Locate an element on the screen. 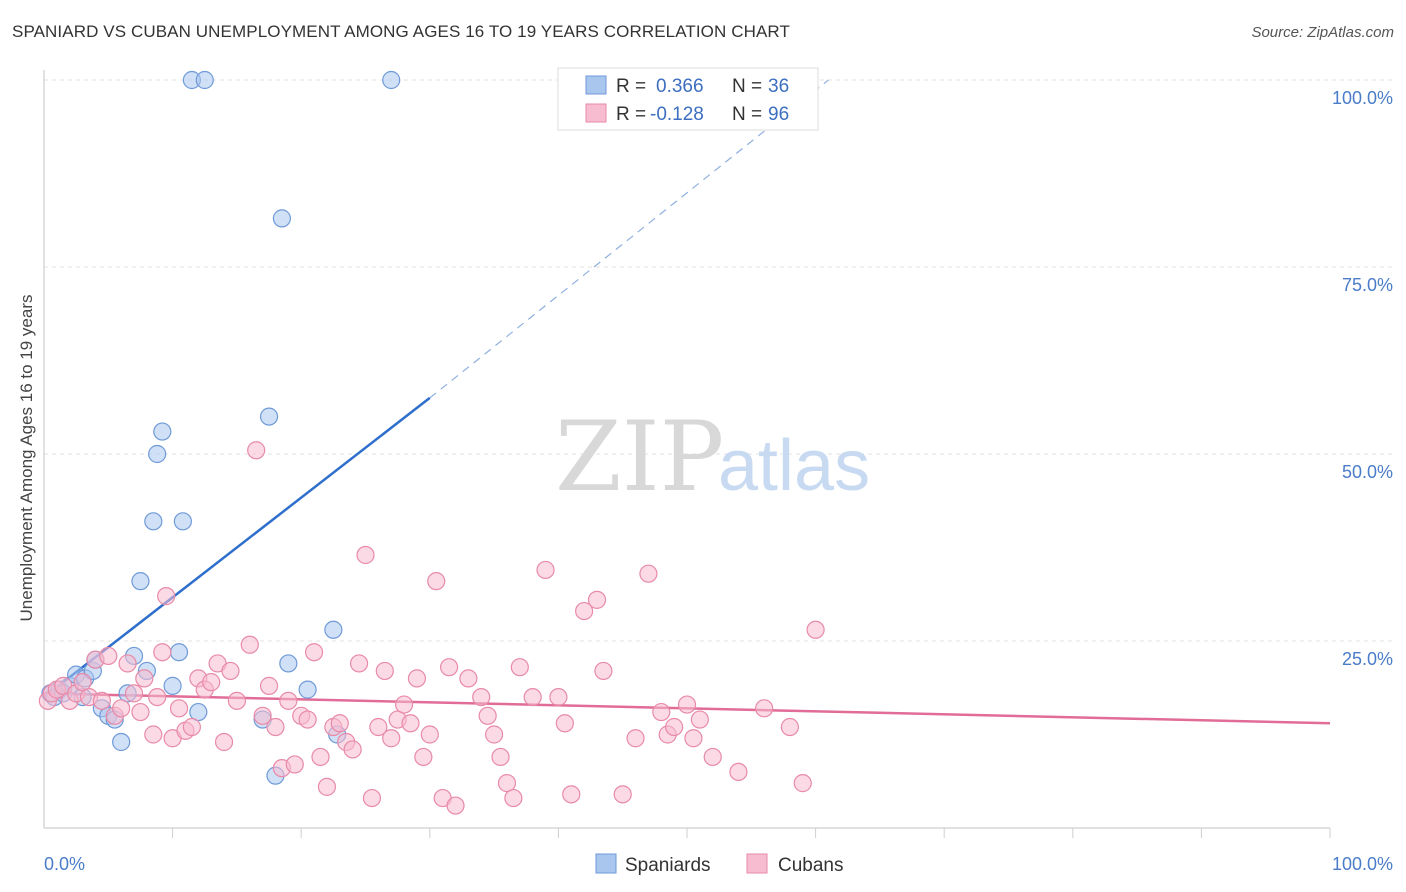  y-tick-label: 100.0% is located at coordinates (1362, 98).